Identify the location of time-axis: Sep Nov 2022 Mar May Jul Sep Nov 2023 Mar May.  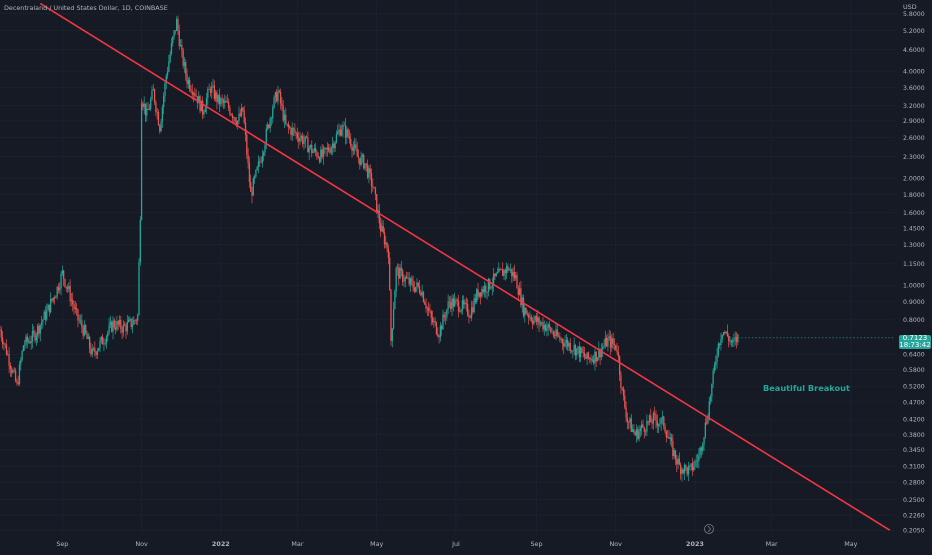
(456, 544).